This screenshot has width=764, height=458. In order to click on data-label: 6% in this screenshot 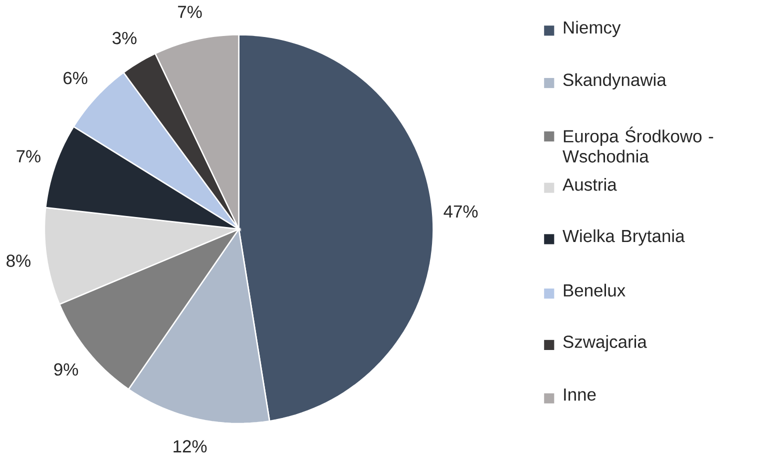, I will do `click(76, 78)`.